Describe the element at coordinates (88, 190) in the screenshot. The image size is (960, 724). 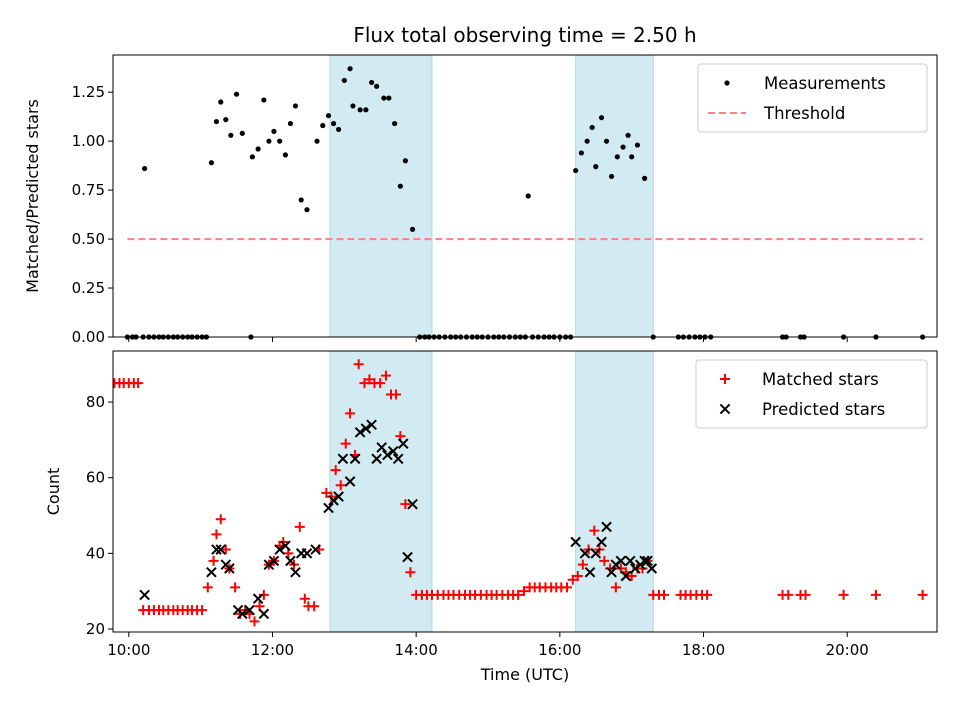
I see `y-tick-label: 0.75` at that location.